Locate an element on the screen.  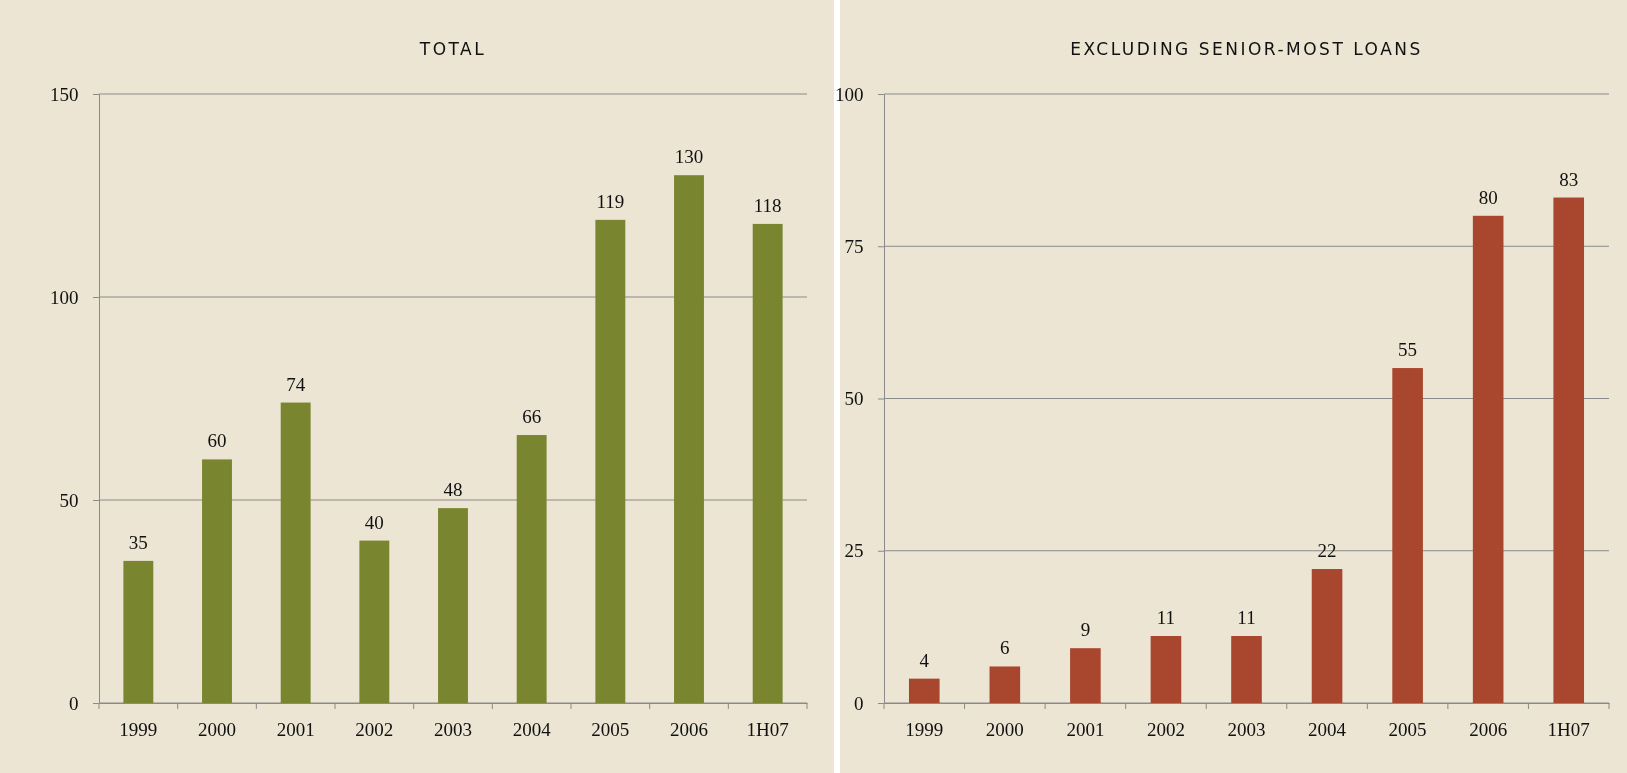
y-tick-label: 25 is located at coordinates (854, 551).